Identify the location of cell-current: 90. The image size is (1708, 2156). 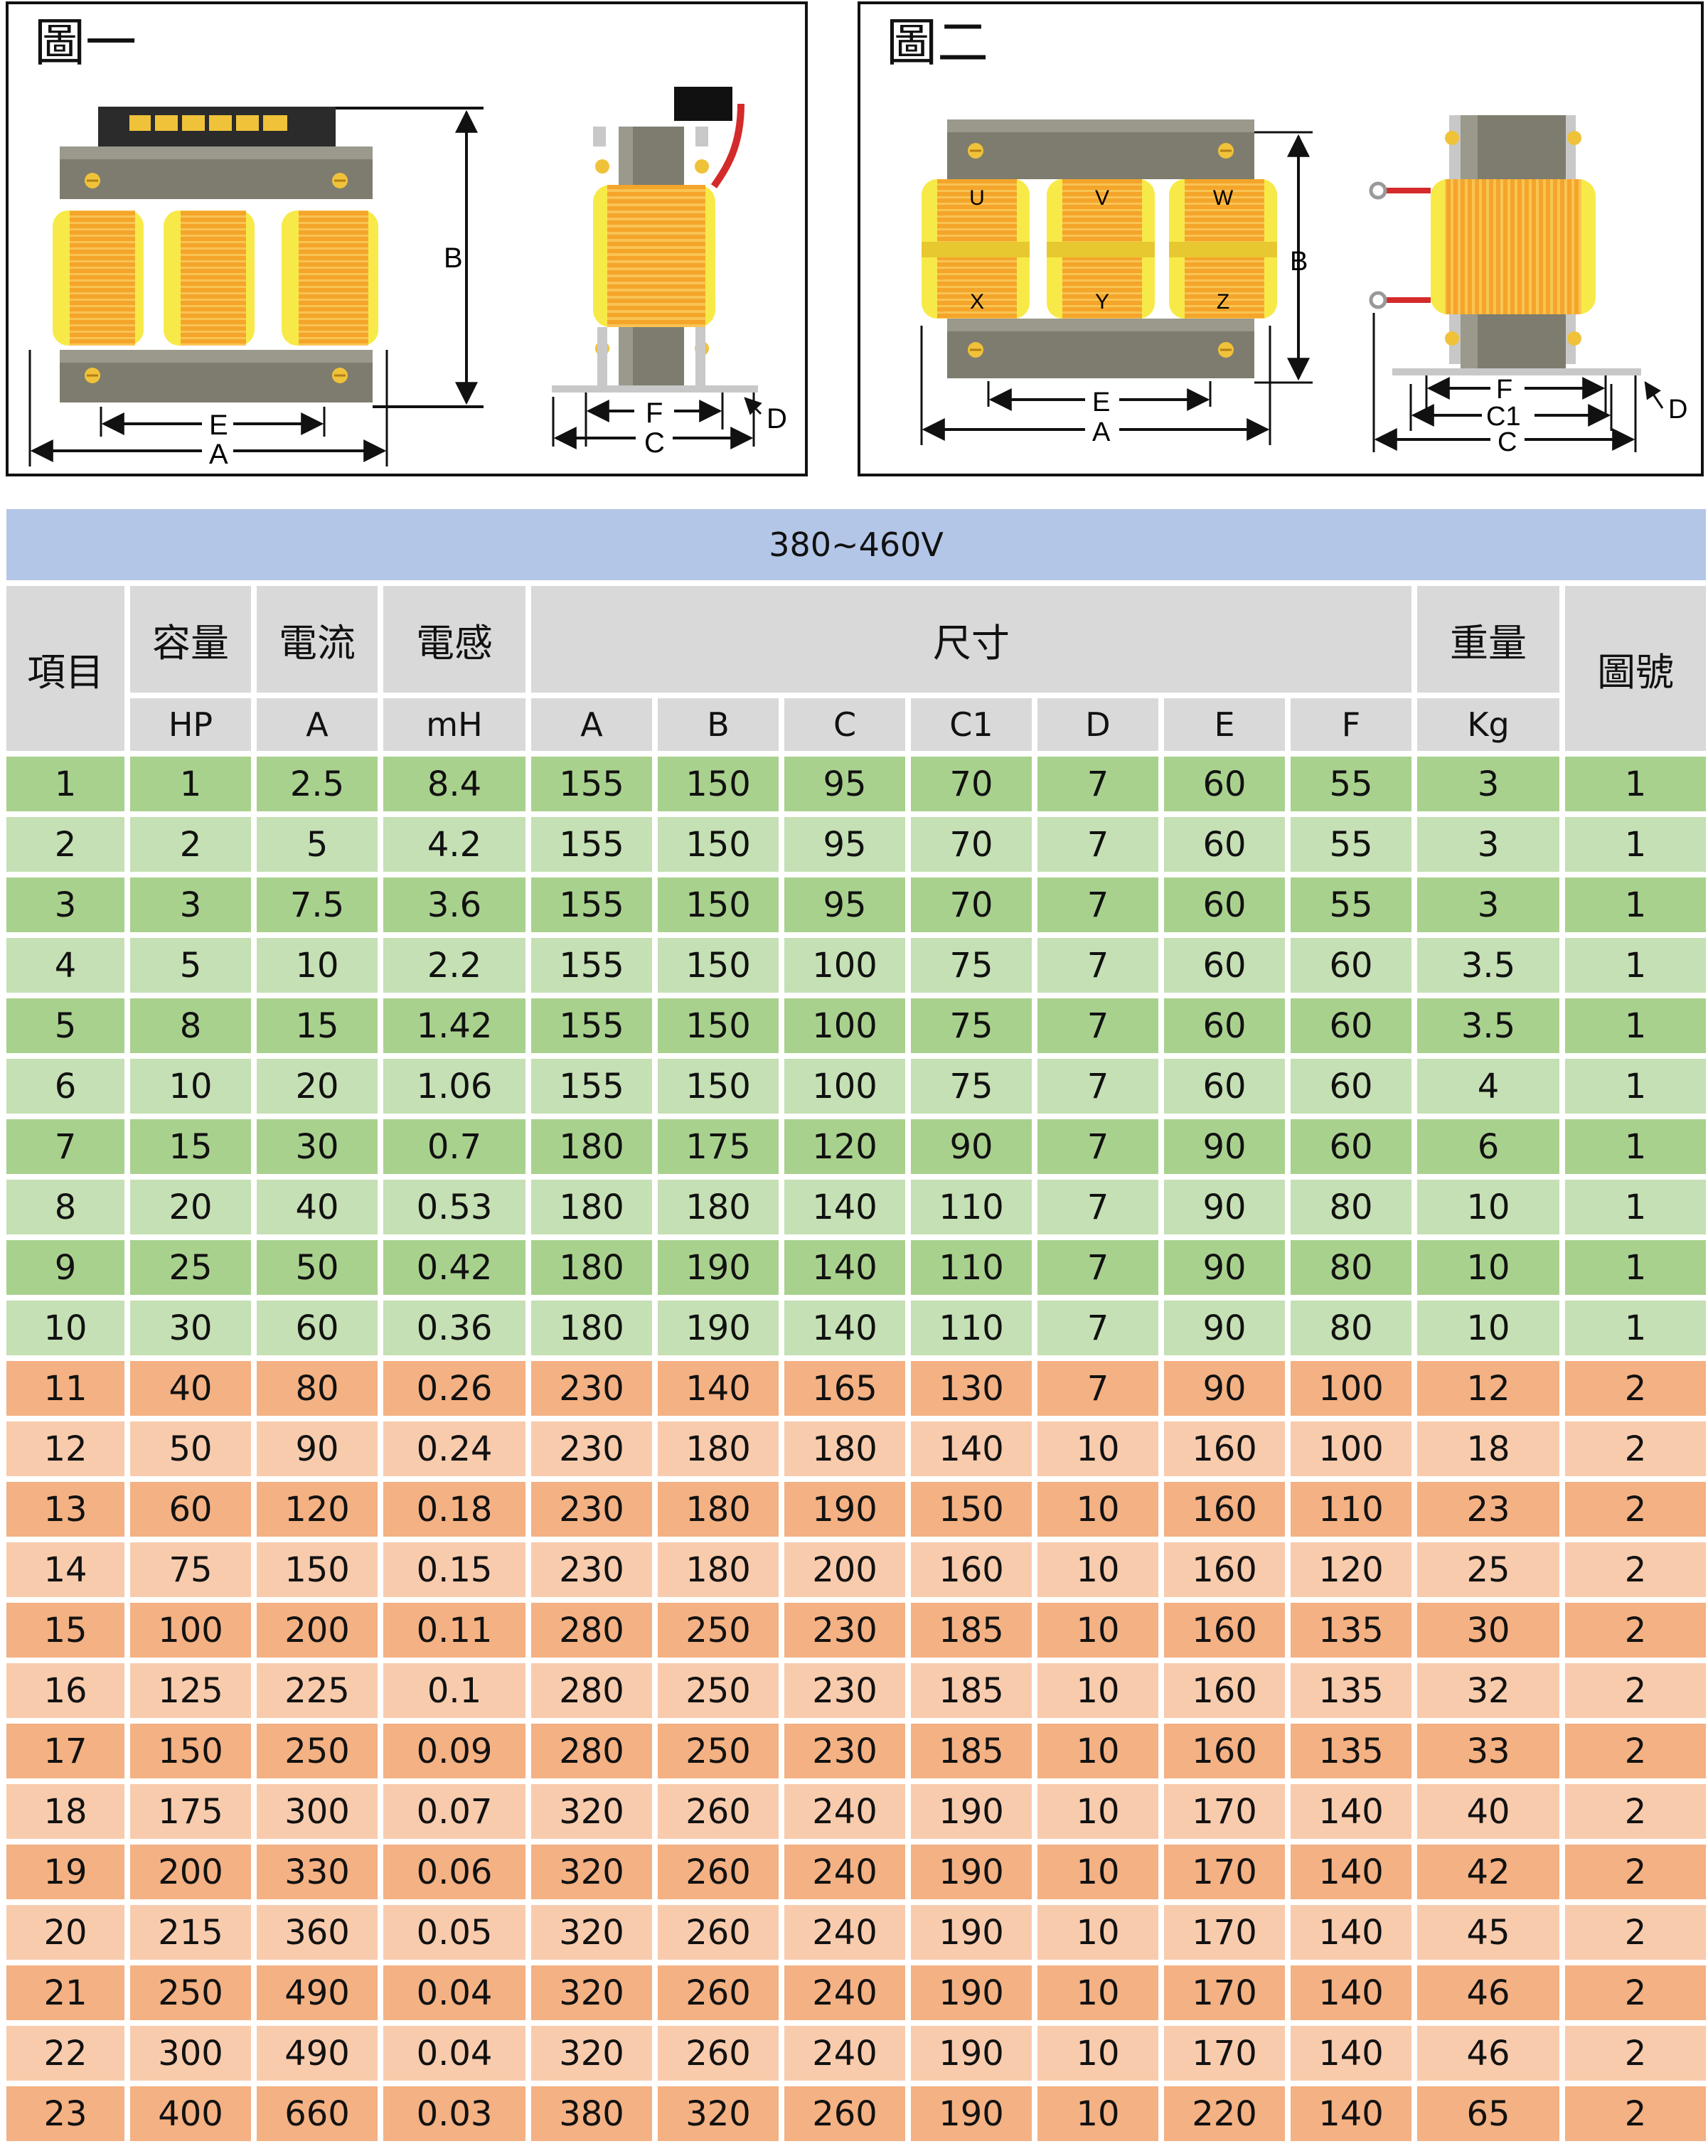
(317, 1448).